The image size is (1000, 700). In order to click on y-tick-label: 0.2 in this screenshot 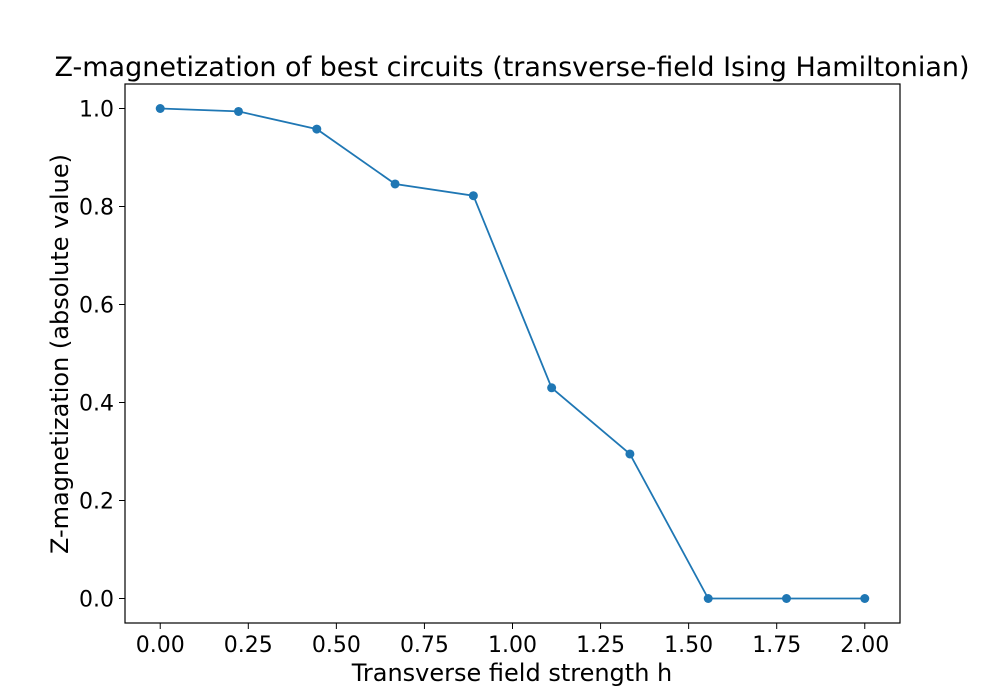, I will do `click(96, 502)`.